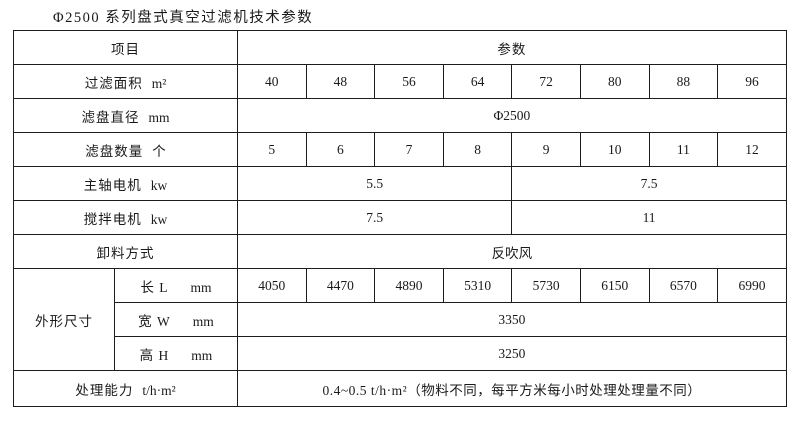 This screenshot has width=798, height=427. Describe the element at coordinates (159, 185) in the screenshot. I see `main-motor-unit: kw` at that location.